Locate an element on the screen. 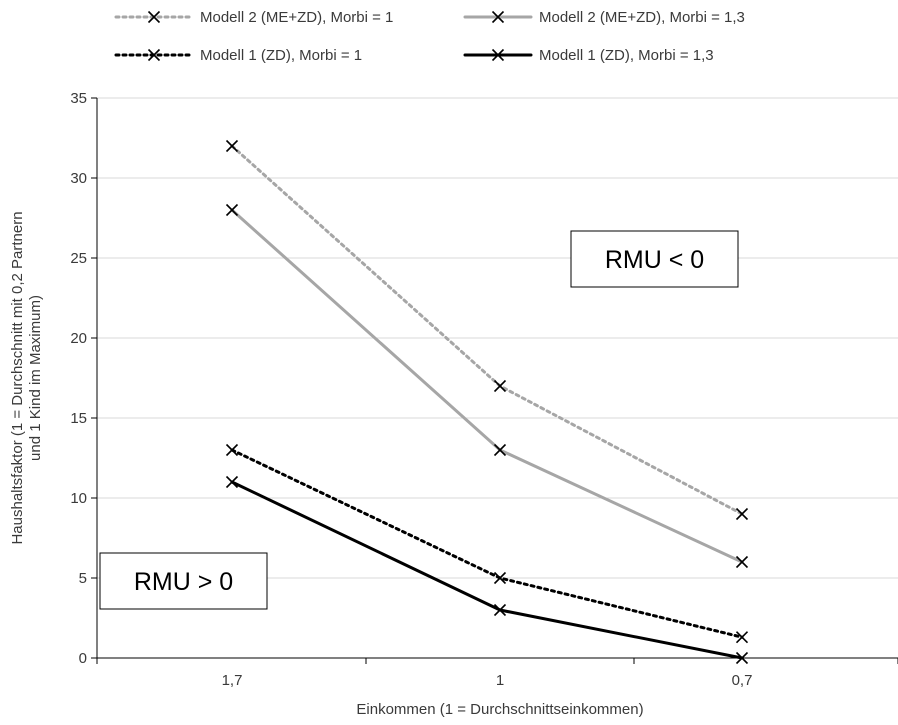  annotation-text: RMU > 0 is located at coordinates (183, 582).